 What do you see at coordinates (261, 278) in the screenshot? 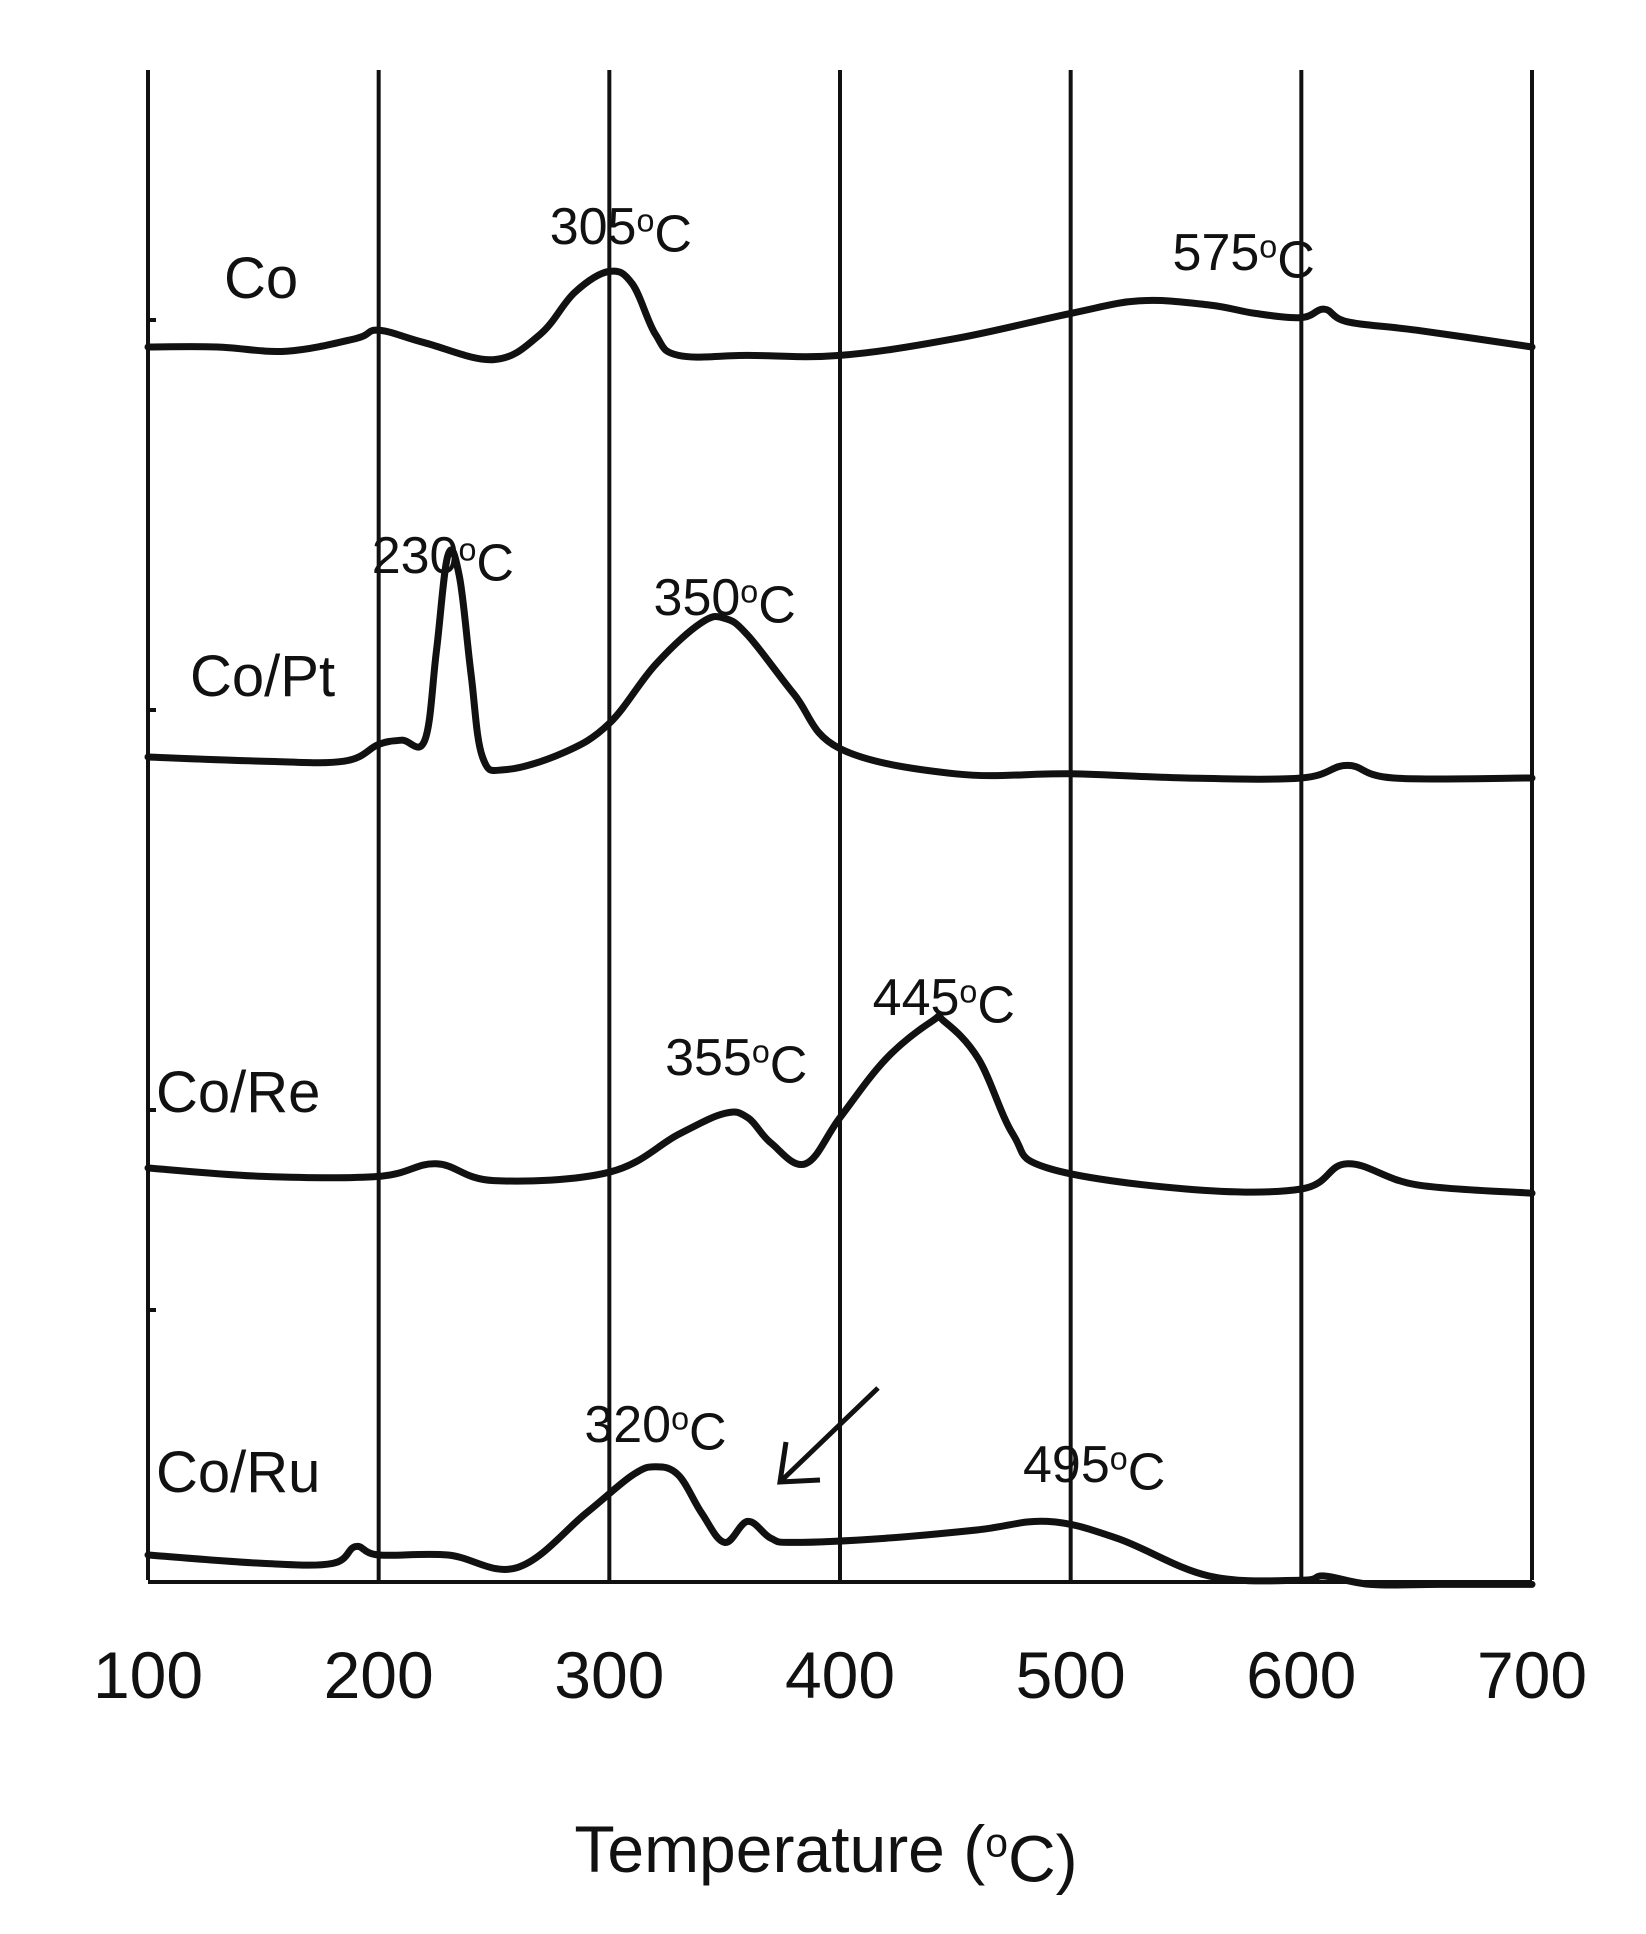
I see `series-label-co: Co` at bounding box center [261, 278].